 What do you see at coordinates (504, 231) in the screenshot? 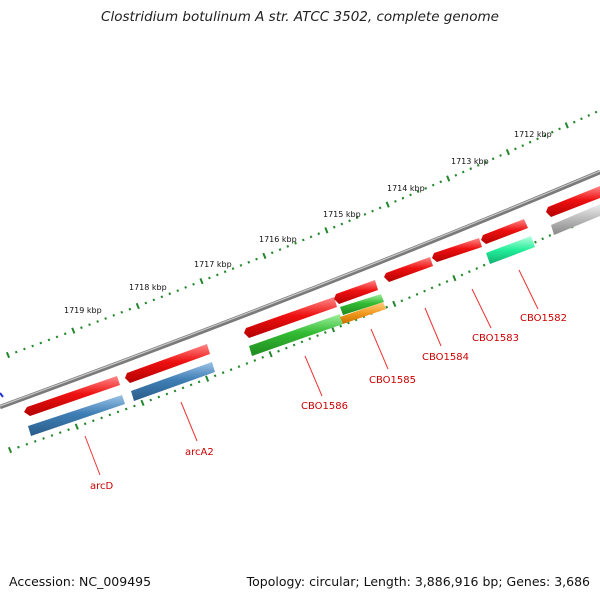
I see `gene-forward-CBO1582` at bounding box center [504, 231].